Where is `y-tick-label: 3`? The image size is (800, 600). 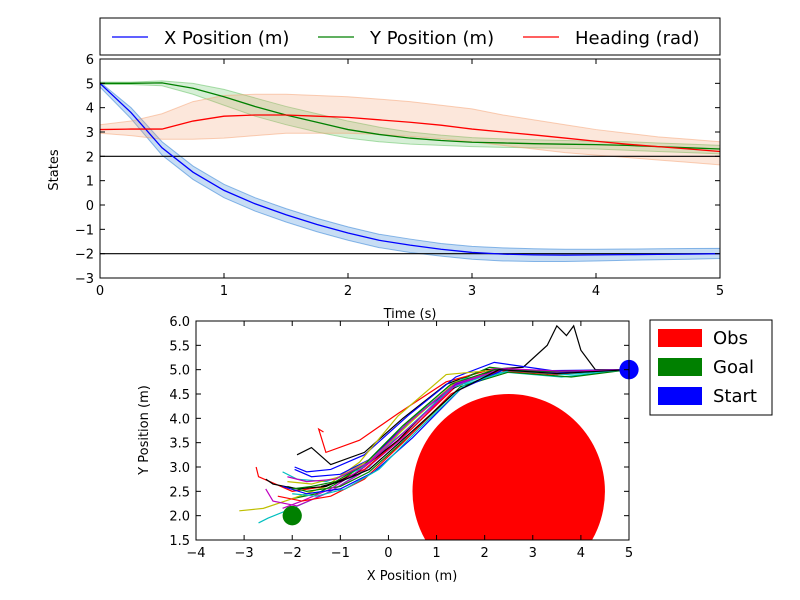
y-tick-label: 3 is located at coordinates (90, 133).